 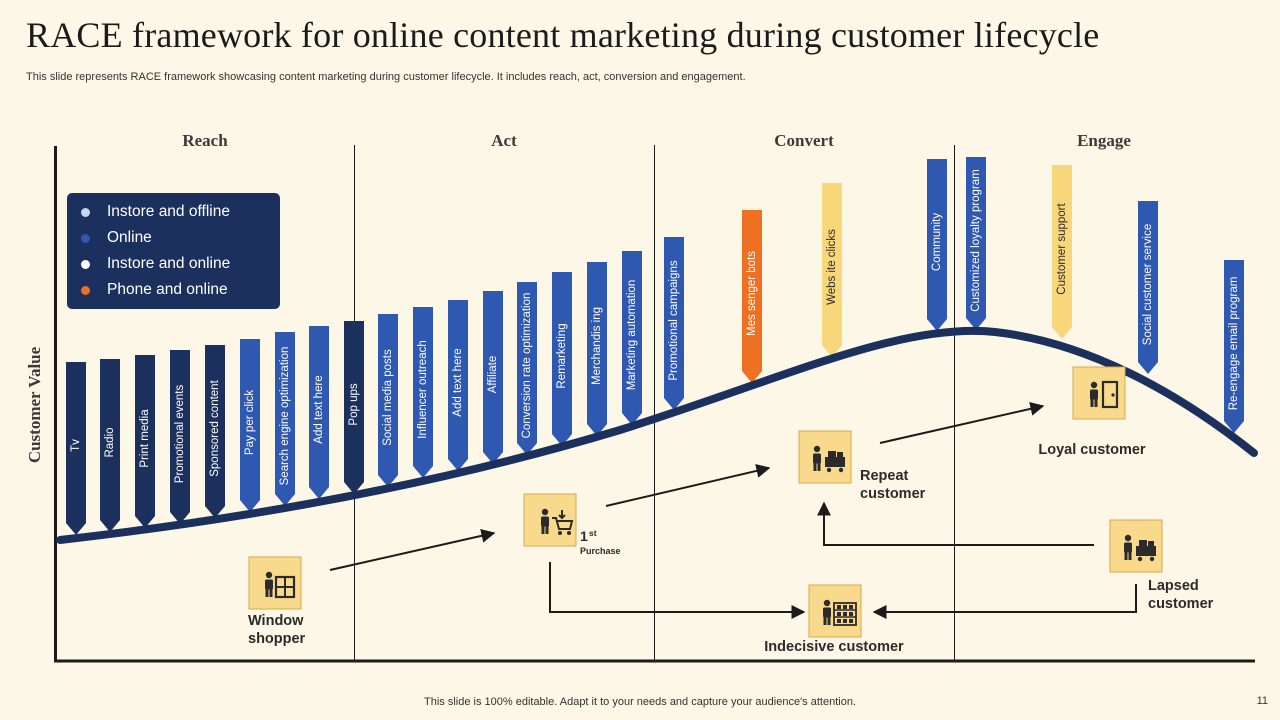 I want to click on touchpoint-label: Conversion rate optimization, so click(x=527, y=366).